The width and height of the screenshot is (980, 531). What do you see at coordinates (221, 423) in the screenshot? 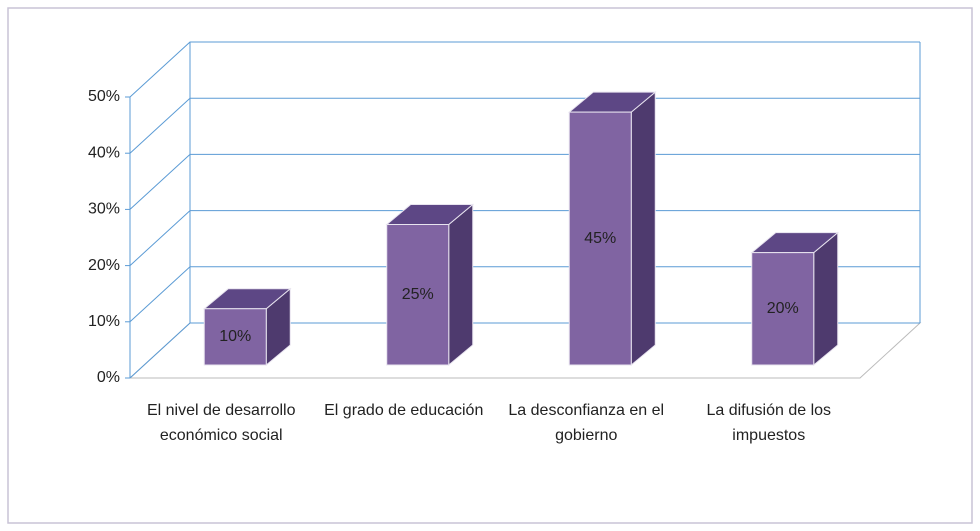
I see `x-tick-label: El nivel de desarrollo económico social` at bounding box center [221, 423].